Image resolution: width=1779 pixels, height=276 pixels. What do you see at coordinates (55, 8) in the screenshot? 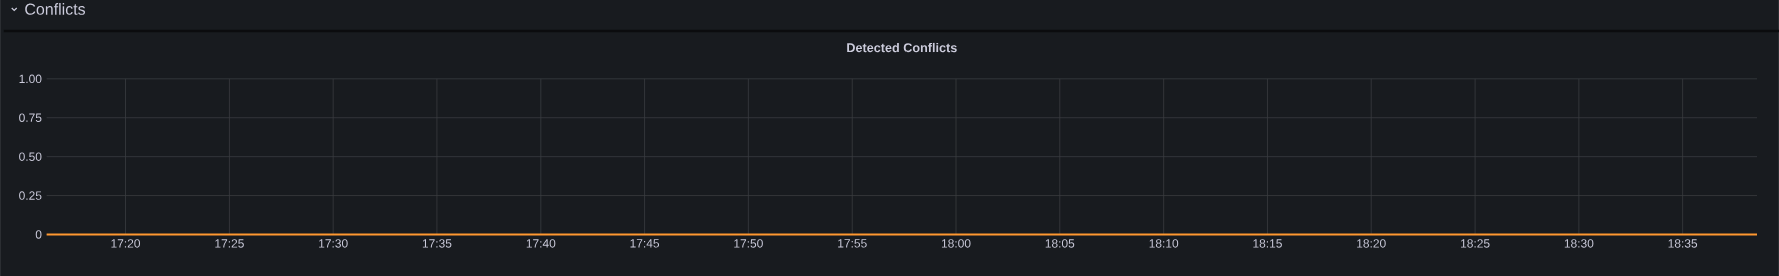
I see `text: Conflicts` at bounding box center [55, 8].